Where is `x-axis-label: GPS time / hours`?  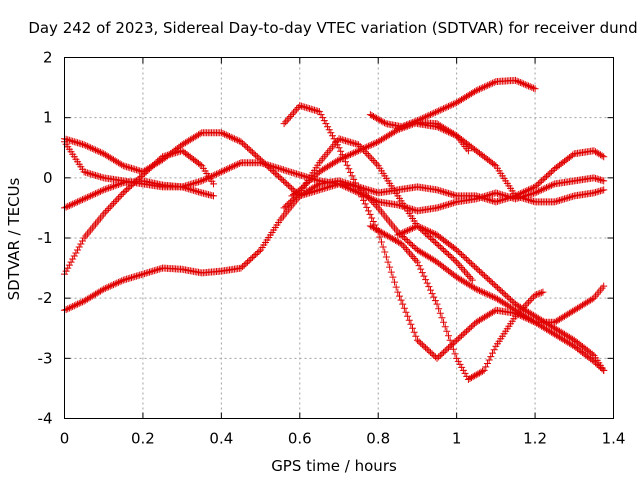 x-axis-label: GPS time / hours is located at coordinates (334, 466).